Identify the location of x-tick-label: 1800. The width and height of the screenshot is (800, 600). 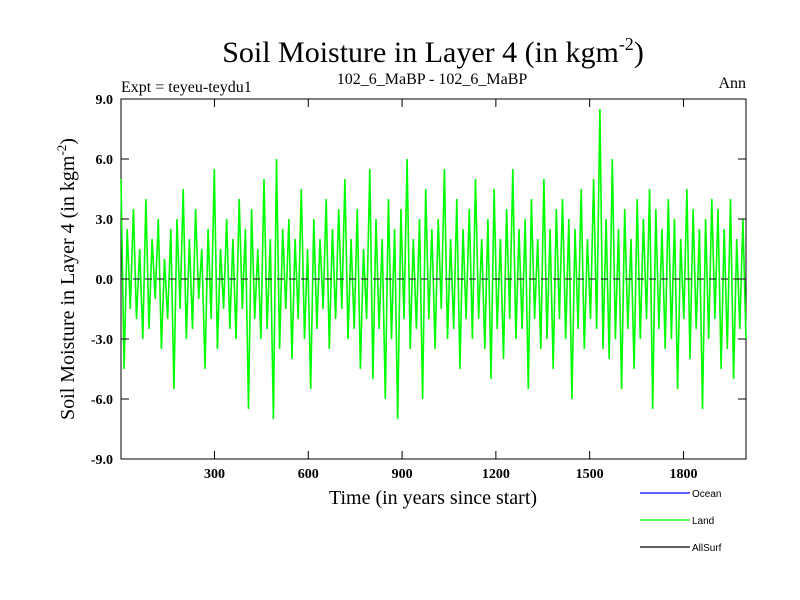
(683, 474).